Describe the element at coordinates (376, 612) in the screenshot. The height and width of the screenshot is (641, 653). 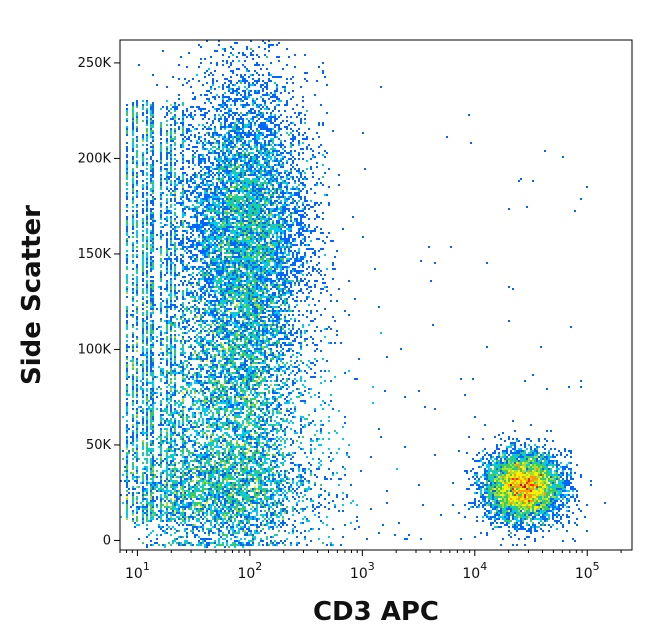
I see `x-axis-title: CD3 APC` at that location.